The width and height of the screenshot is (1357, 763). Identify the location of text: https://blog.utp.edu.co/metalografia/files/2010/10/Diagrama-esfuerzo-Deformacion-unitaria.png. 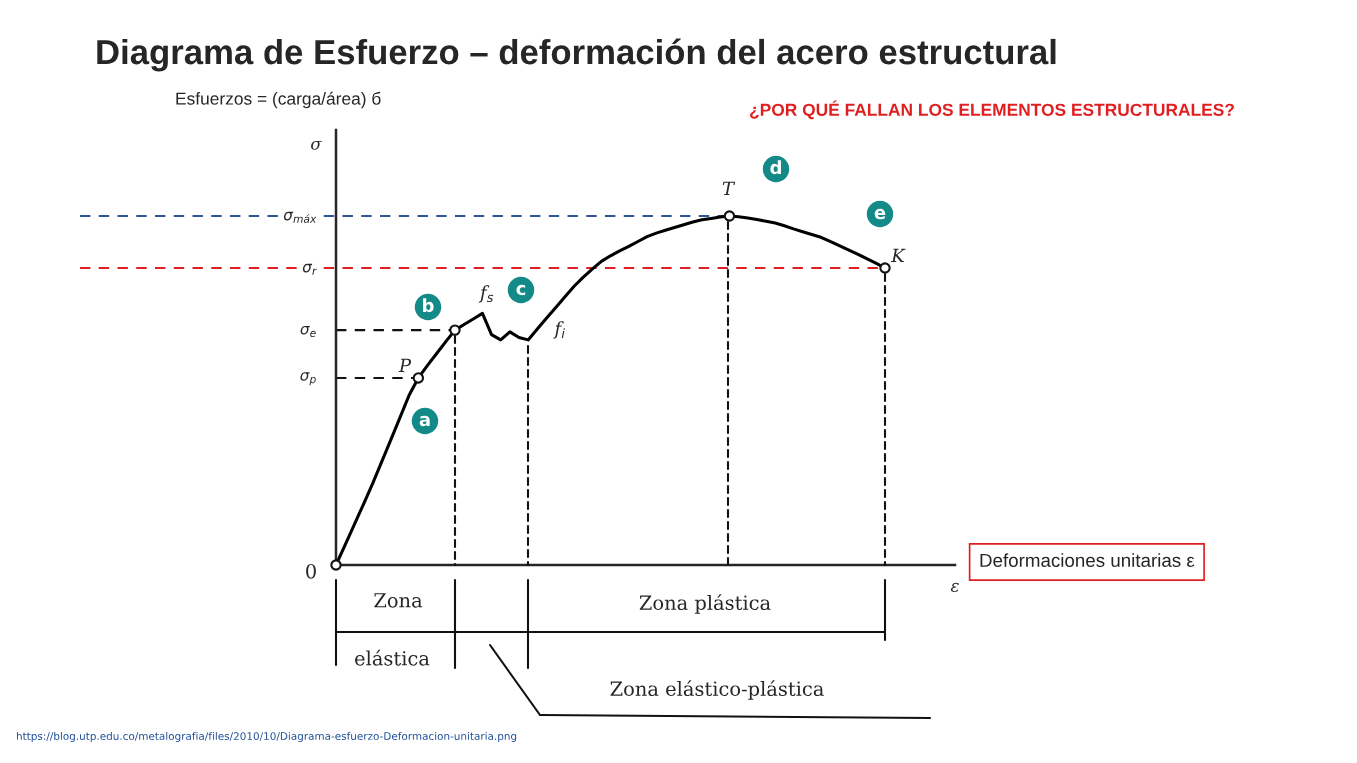
(266, 737).